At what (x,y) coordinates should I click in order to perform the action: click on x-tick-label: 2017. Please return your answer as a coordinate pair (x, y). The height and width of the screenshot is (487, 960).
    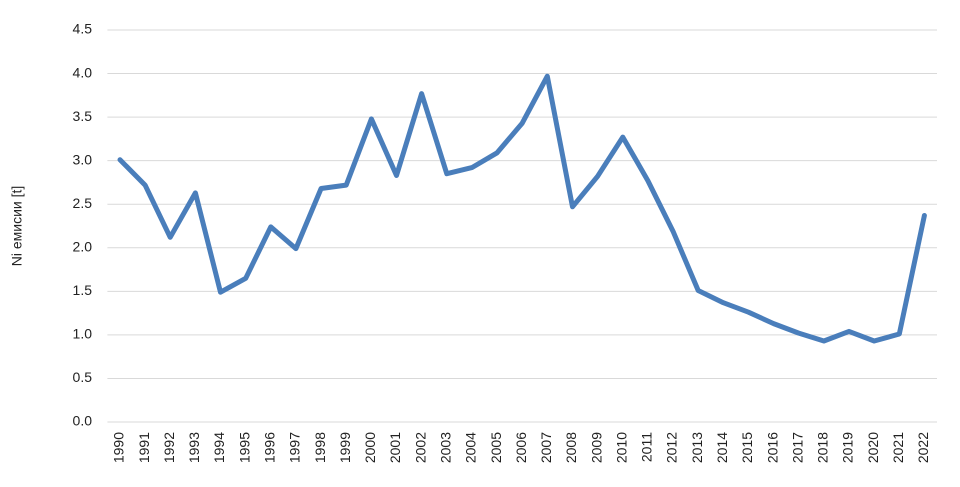
    Looking at the image, I should click on (797, 447).